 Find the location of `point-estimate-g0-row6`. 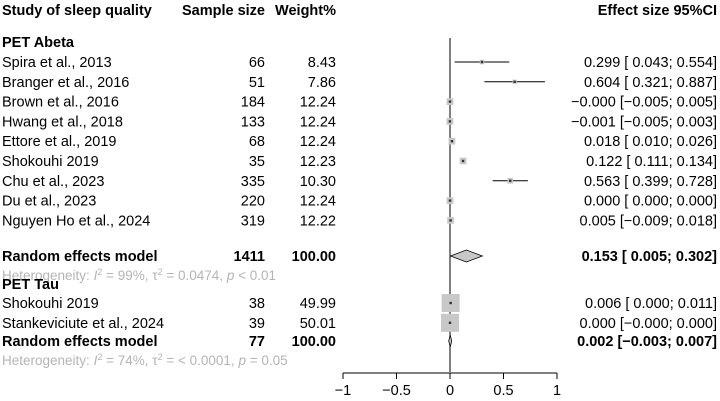

point-estimate-g0-row6 is located at coordinates (510, 180).